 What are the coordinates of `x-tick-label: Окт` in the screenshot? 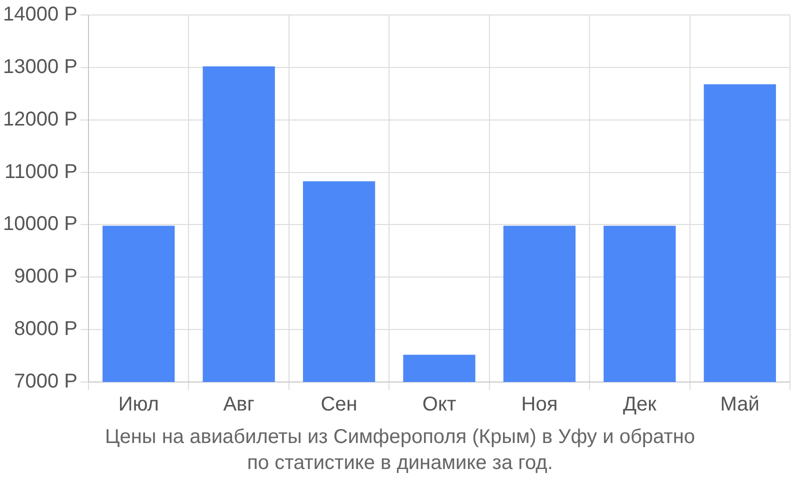 It's located at (439, 405).